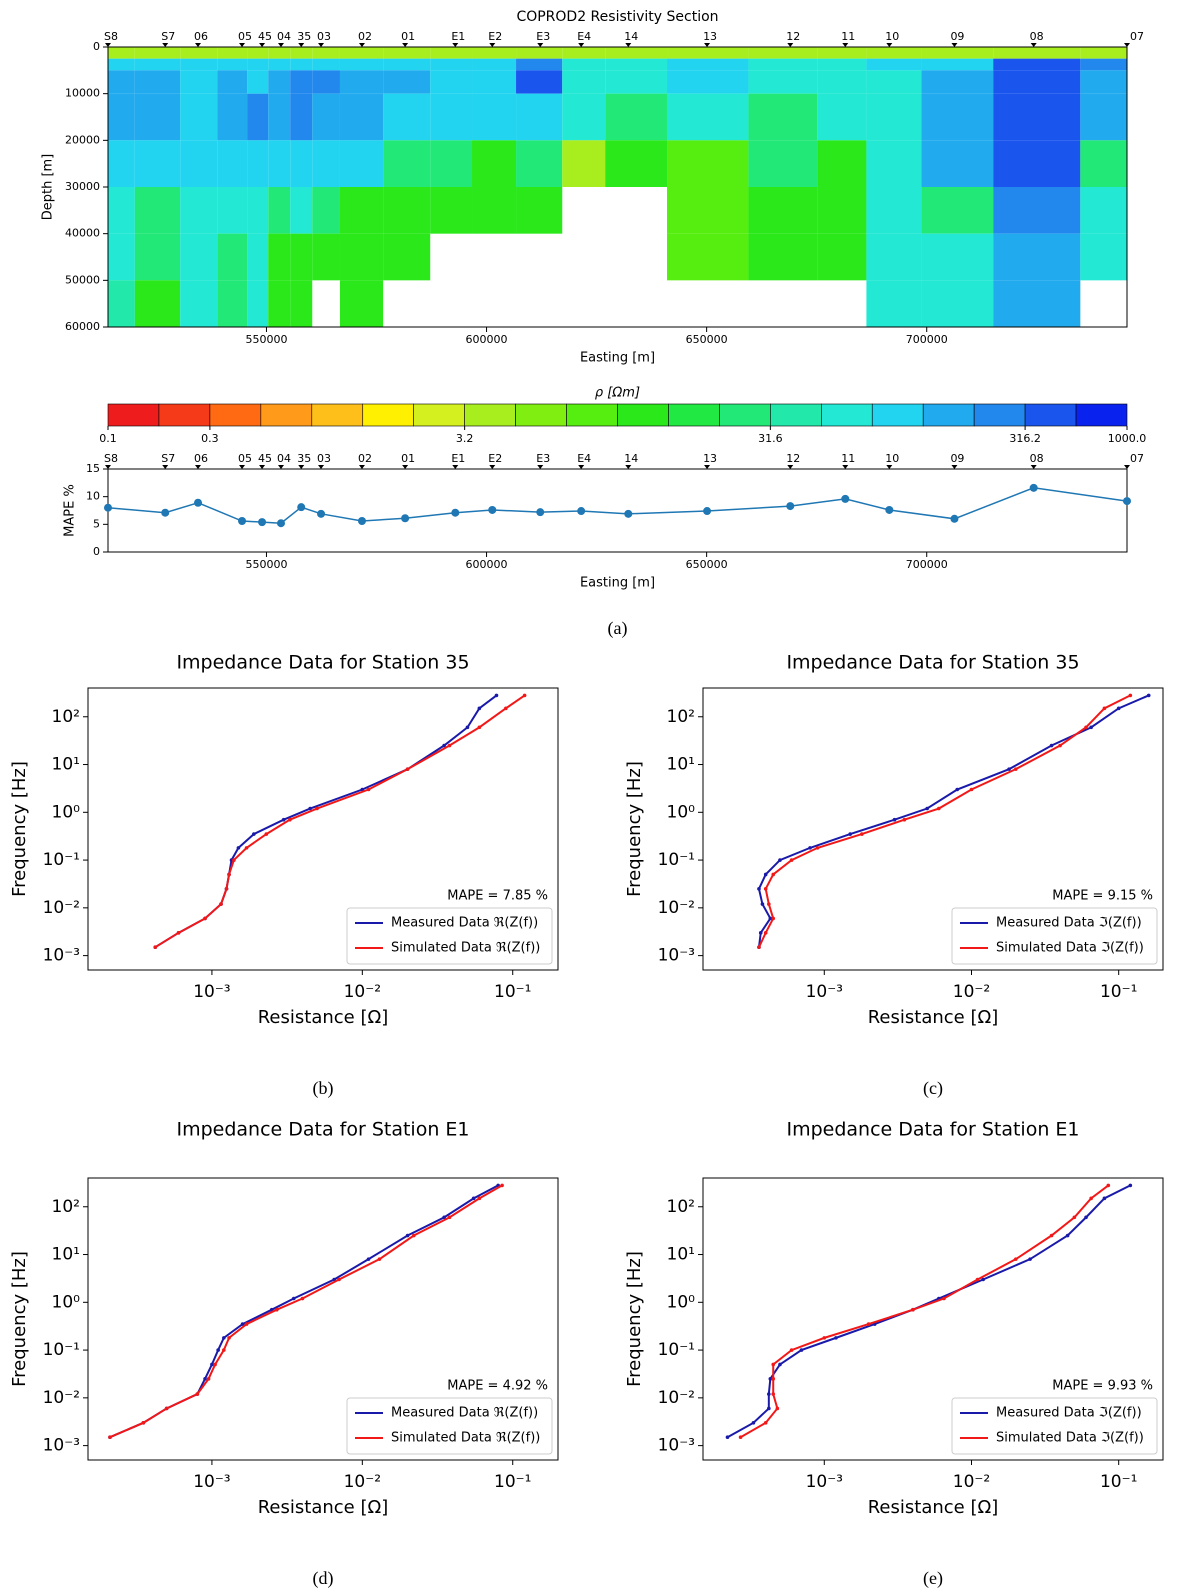  I want to click on y-tick-label: 60000, so click(82, 326).